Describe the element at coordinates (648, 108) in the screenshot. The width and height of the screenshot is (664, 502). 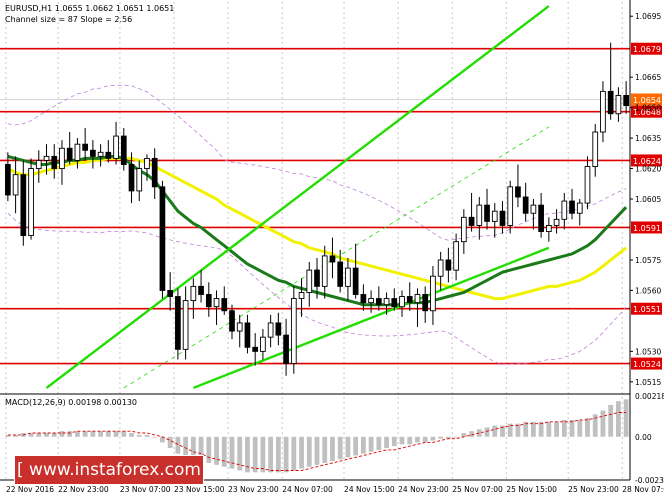
I see `price-tick-label: 1.0650` at that location.